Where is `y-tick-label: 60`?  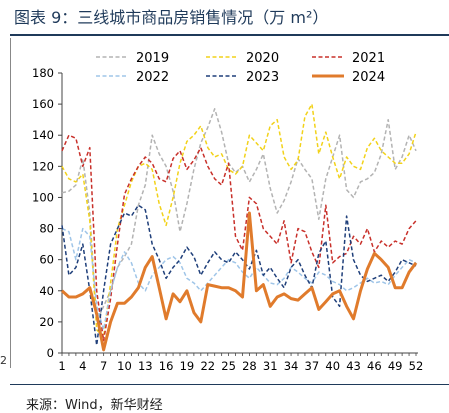 y-tick-label: 60 is located at coordinates (46, 260).